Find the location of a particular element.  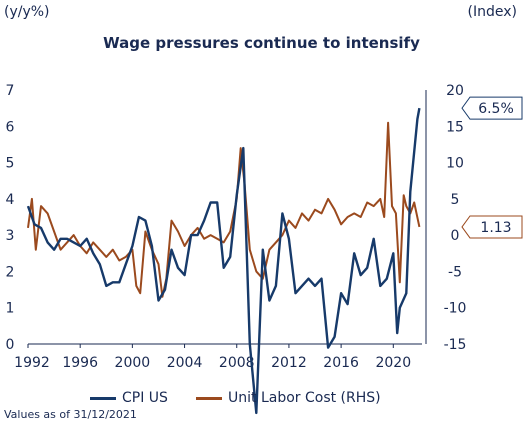

chart-title: Wage pressures continue to intensify is located at coordinates (261, 43).